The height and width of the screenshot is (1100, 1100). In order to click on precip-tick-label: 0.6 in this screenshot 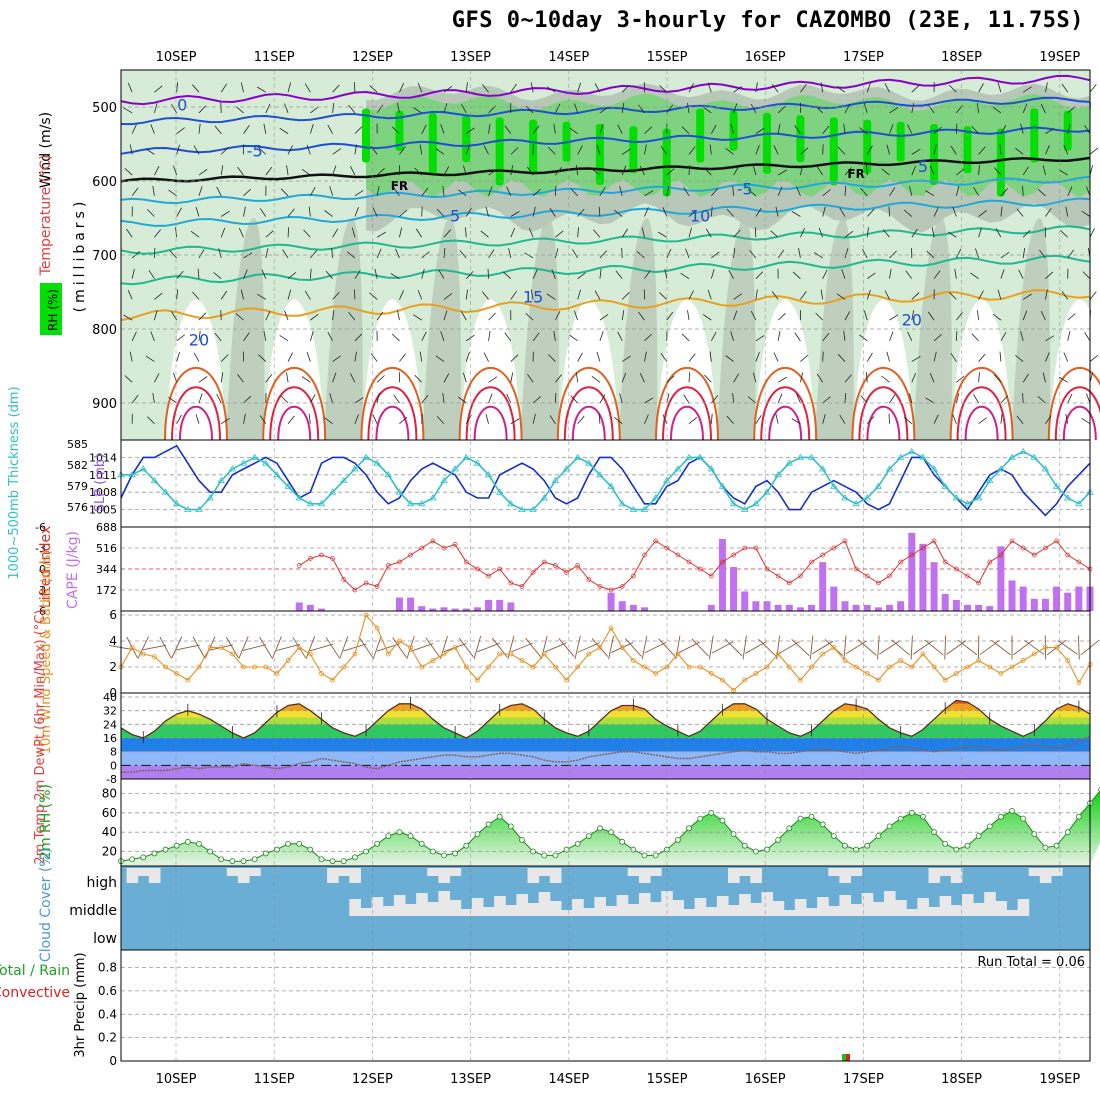, I will do `click(107, 991)`.